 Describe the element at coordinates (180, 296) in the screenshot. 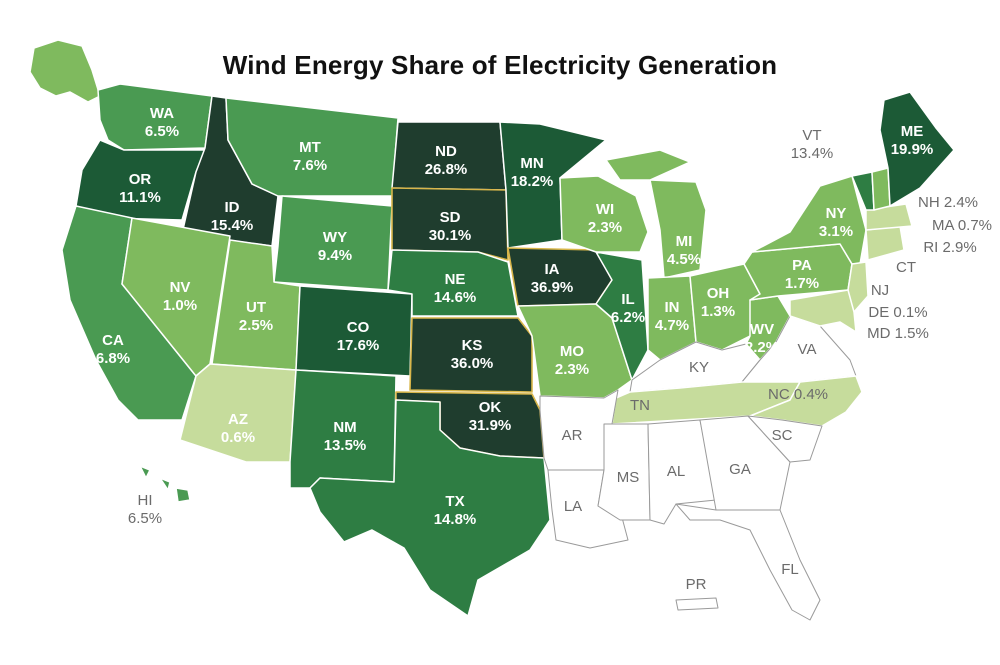

I see `label-nv: NV 1.0%` at that location.